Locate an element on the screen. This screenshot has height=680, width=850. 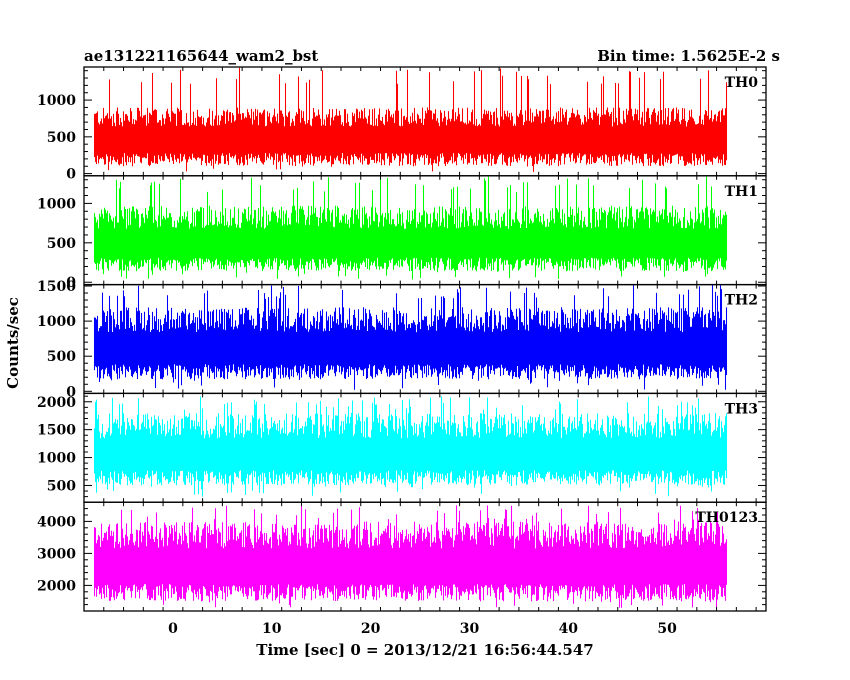
y-tick-label: 4000 is located at coordinates (56, 522).